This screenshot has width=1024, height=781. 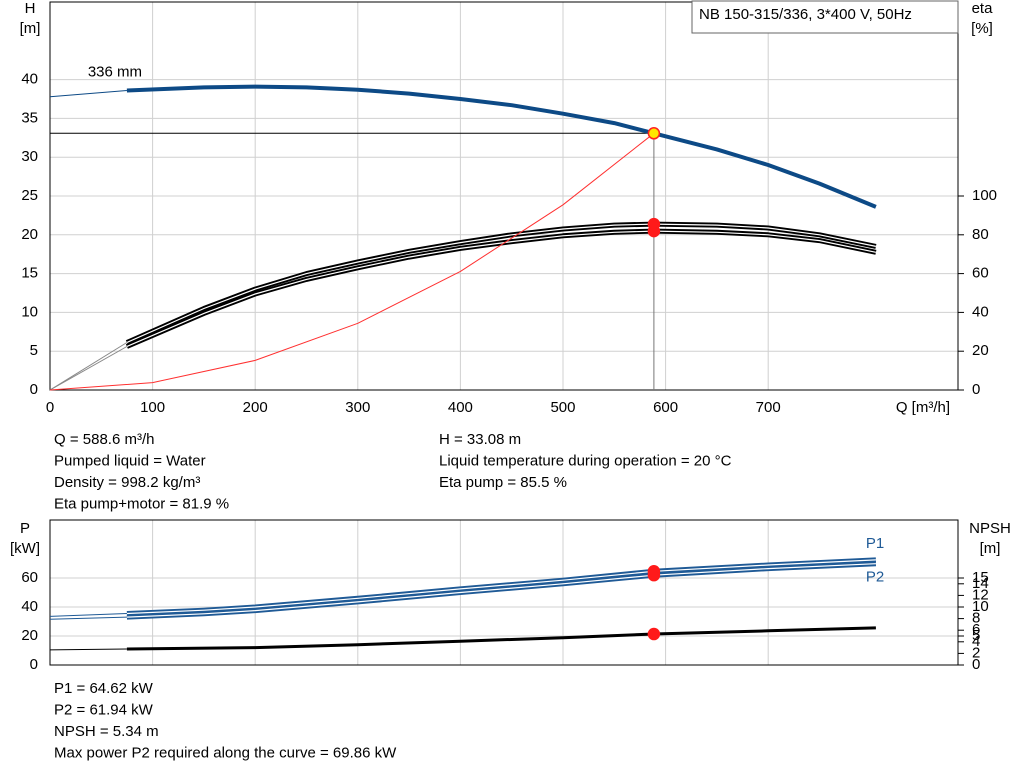 I want to click on y-tick-label: 10, so click(x=29, y=311).